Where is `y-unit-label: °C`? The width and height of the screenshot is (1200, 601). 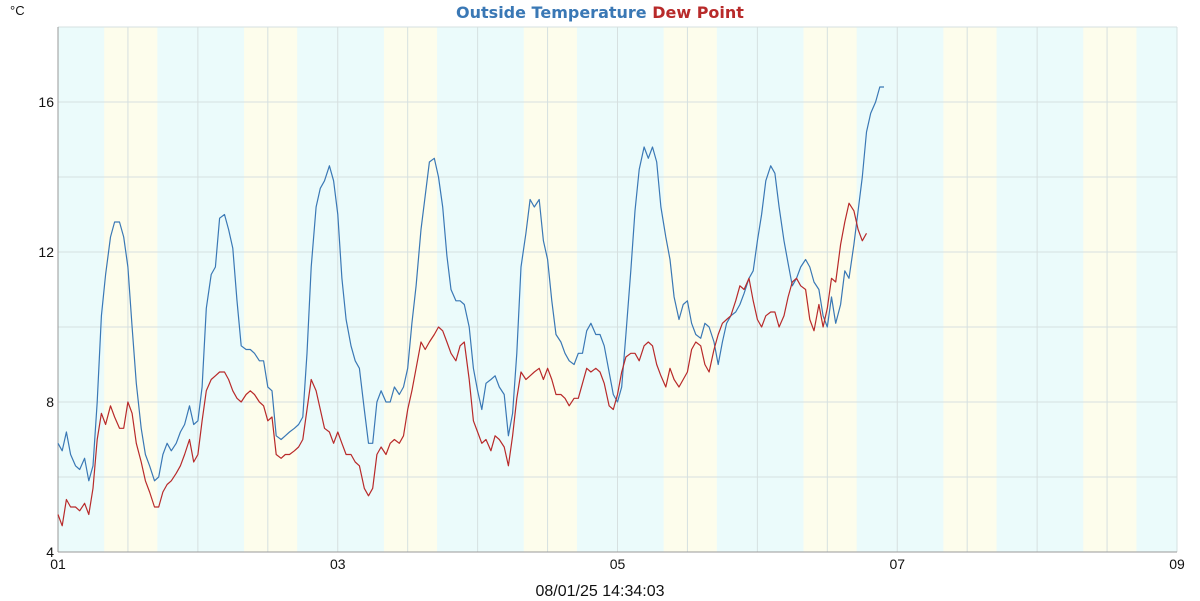
y-unit-label: °C is located at coordinates (17, 10).